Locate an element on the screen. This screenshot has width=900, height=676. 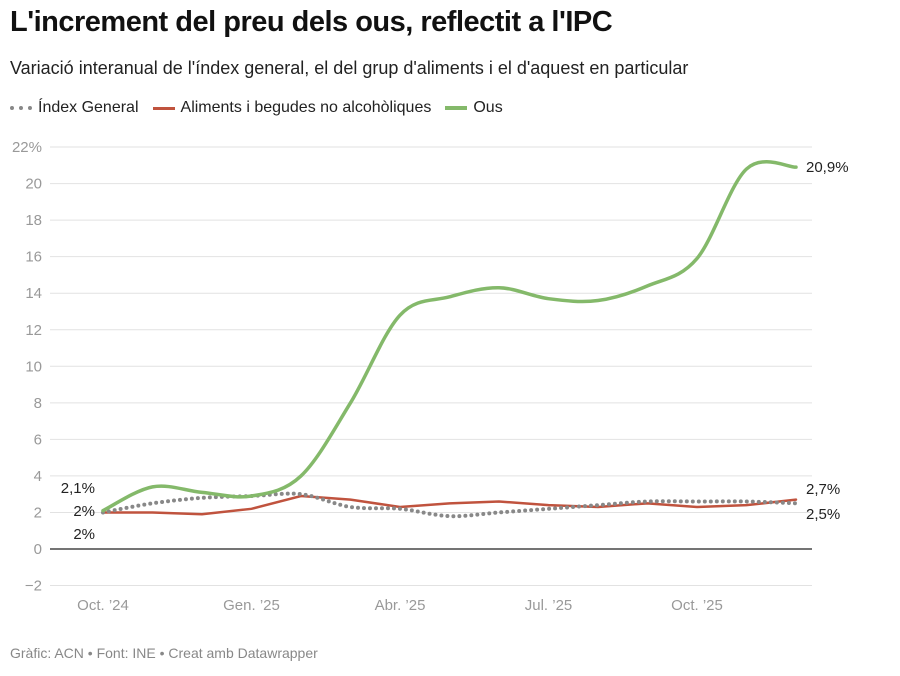
legend-label: Aliments i begudes no alcohòliques is located at coordinates (306, 107).